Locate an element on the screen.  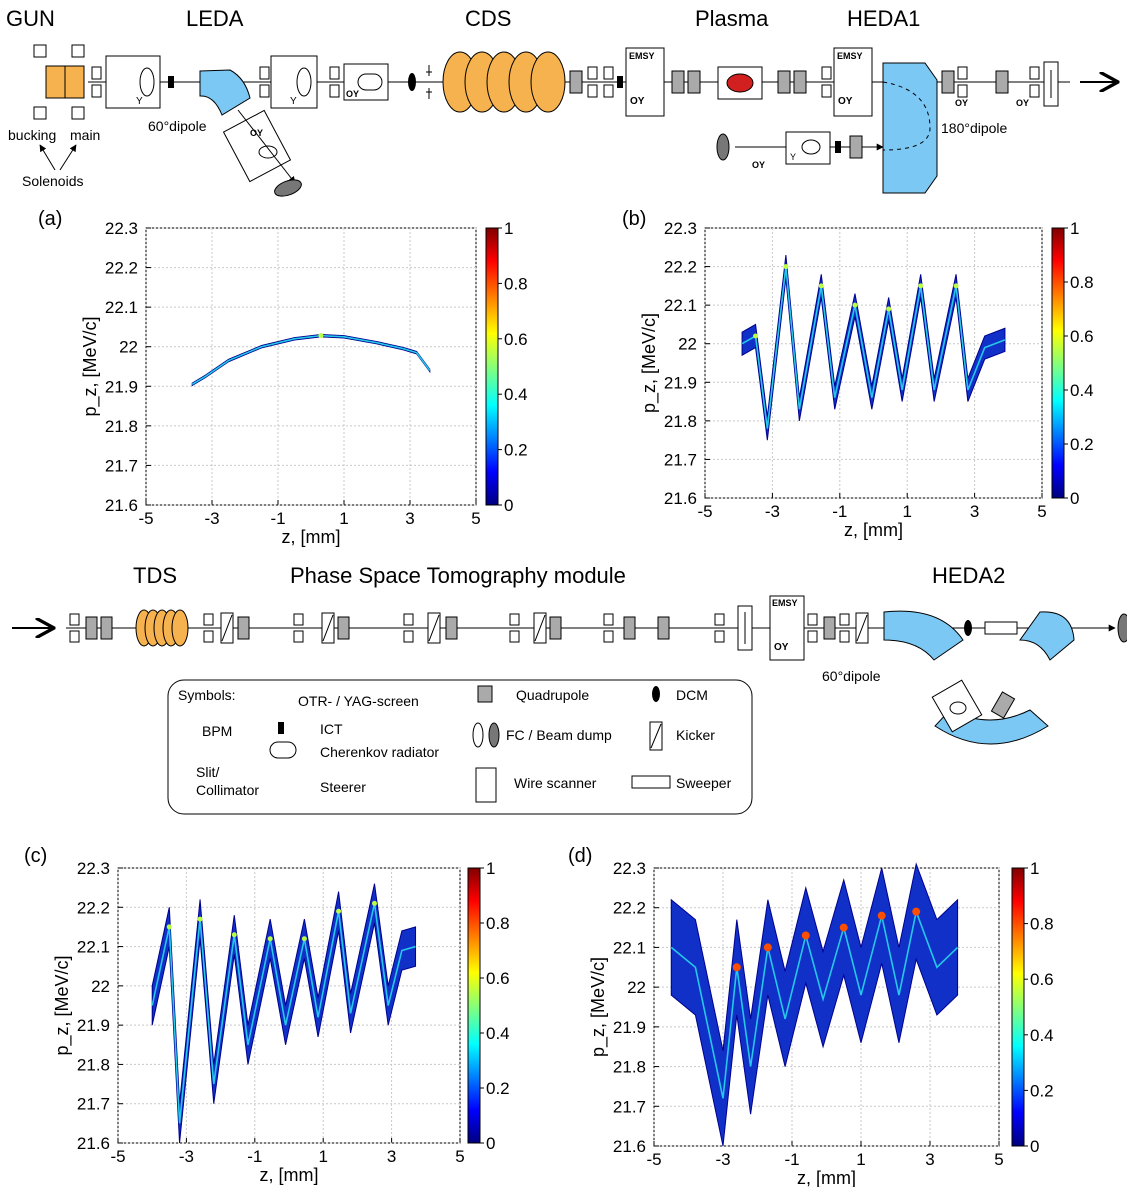
label-gun: GUN is located at coordinates (30, 18).